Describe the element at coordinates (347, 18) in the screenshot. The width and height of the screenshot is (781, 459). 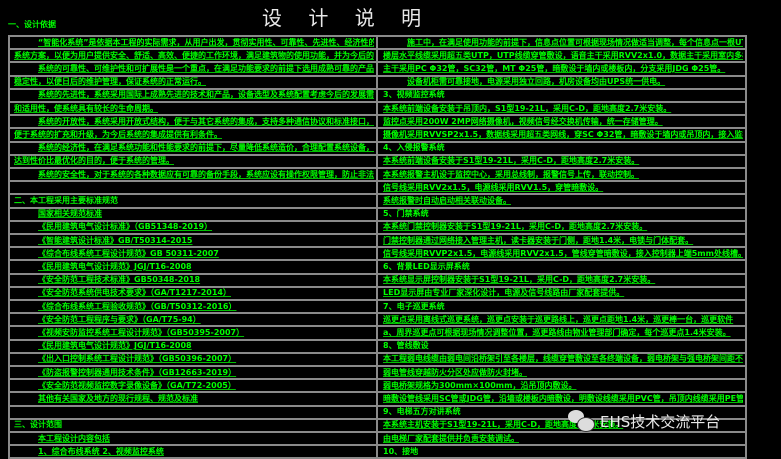
I see `drawing-title: 设 计 说 明` at that location.